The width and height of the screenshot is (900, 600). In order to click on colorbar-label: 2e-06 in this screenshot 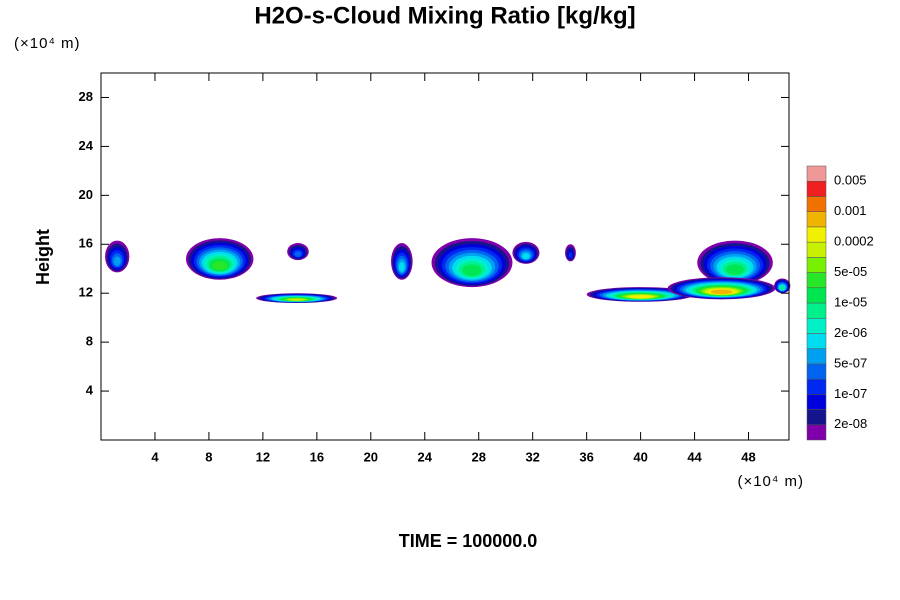, I will do `click(850, 332)`.